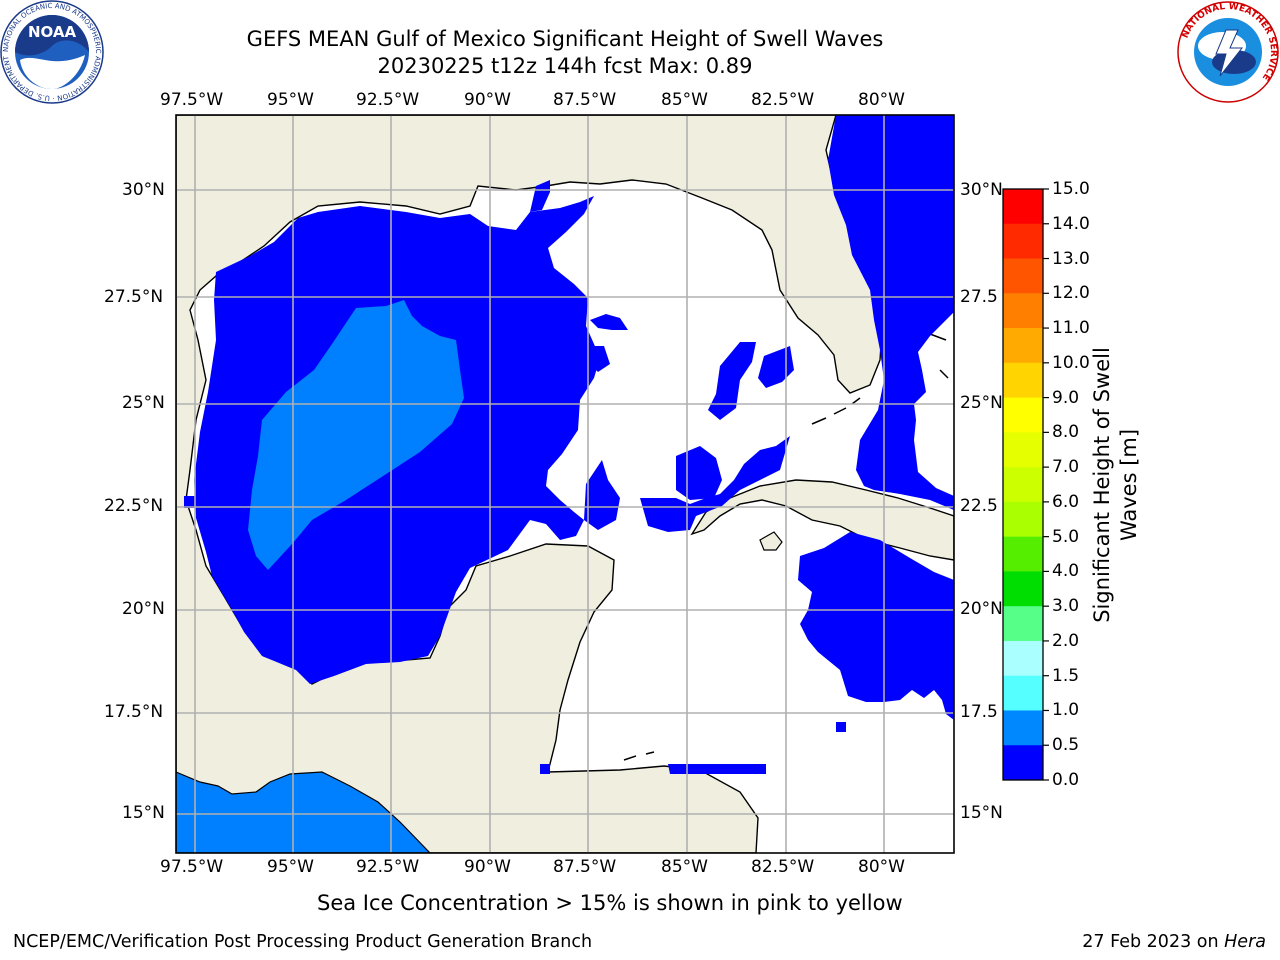 The height and width of the screenshot is (960, 1280). I want to click on colorbar-tick-label: 13.0, so click(1071, 259).